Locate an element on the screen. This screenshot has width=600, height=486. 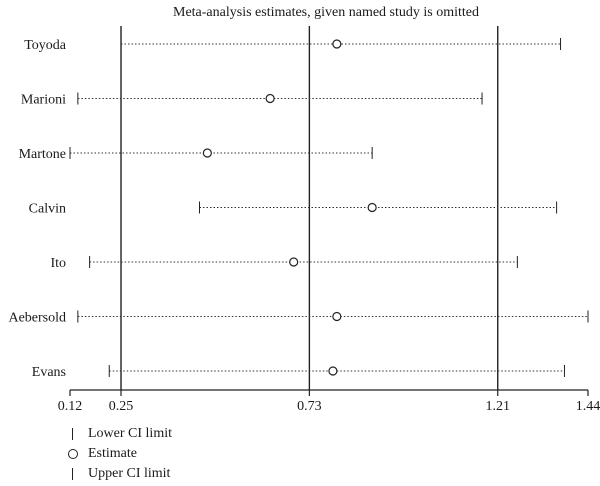
study-label: Evans is located at coordinates (49, 372).